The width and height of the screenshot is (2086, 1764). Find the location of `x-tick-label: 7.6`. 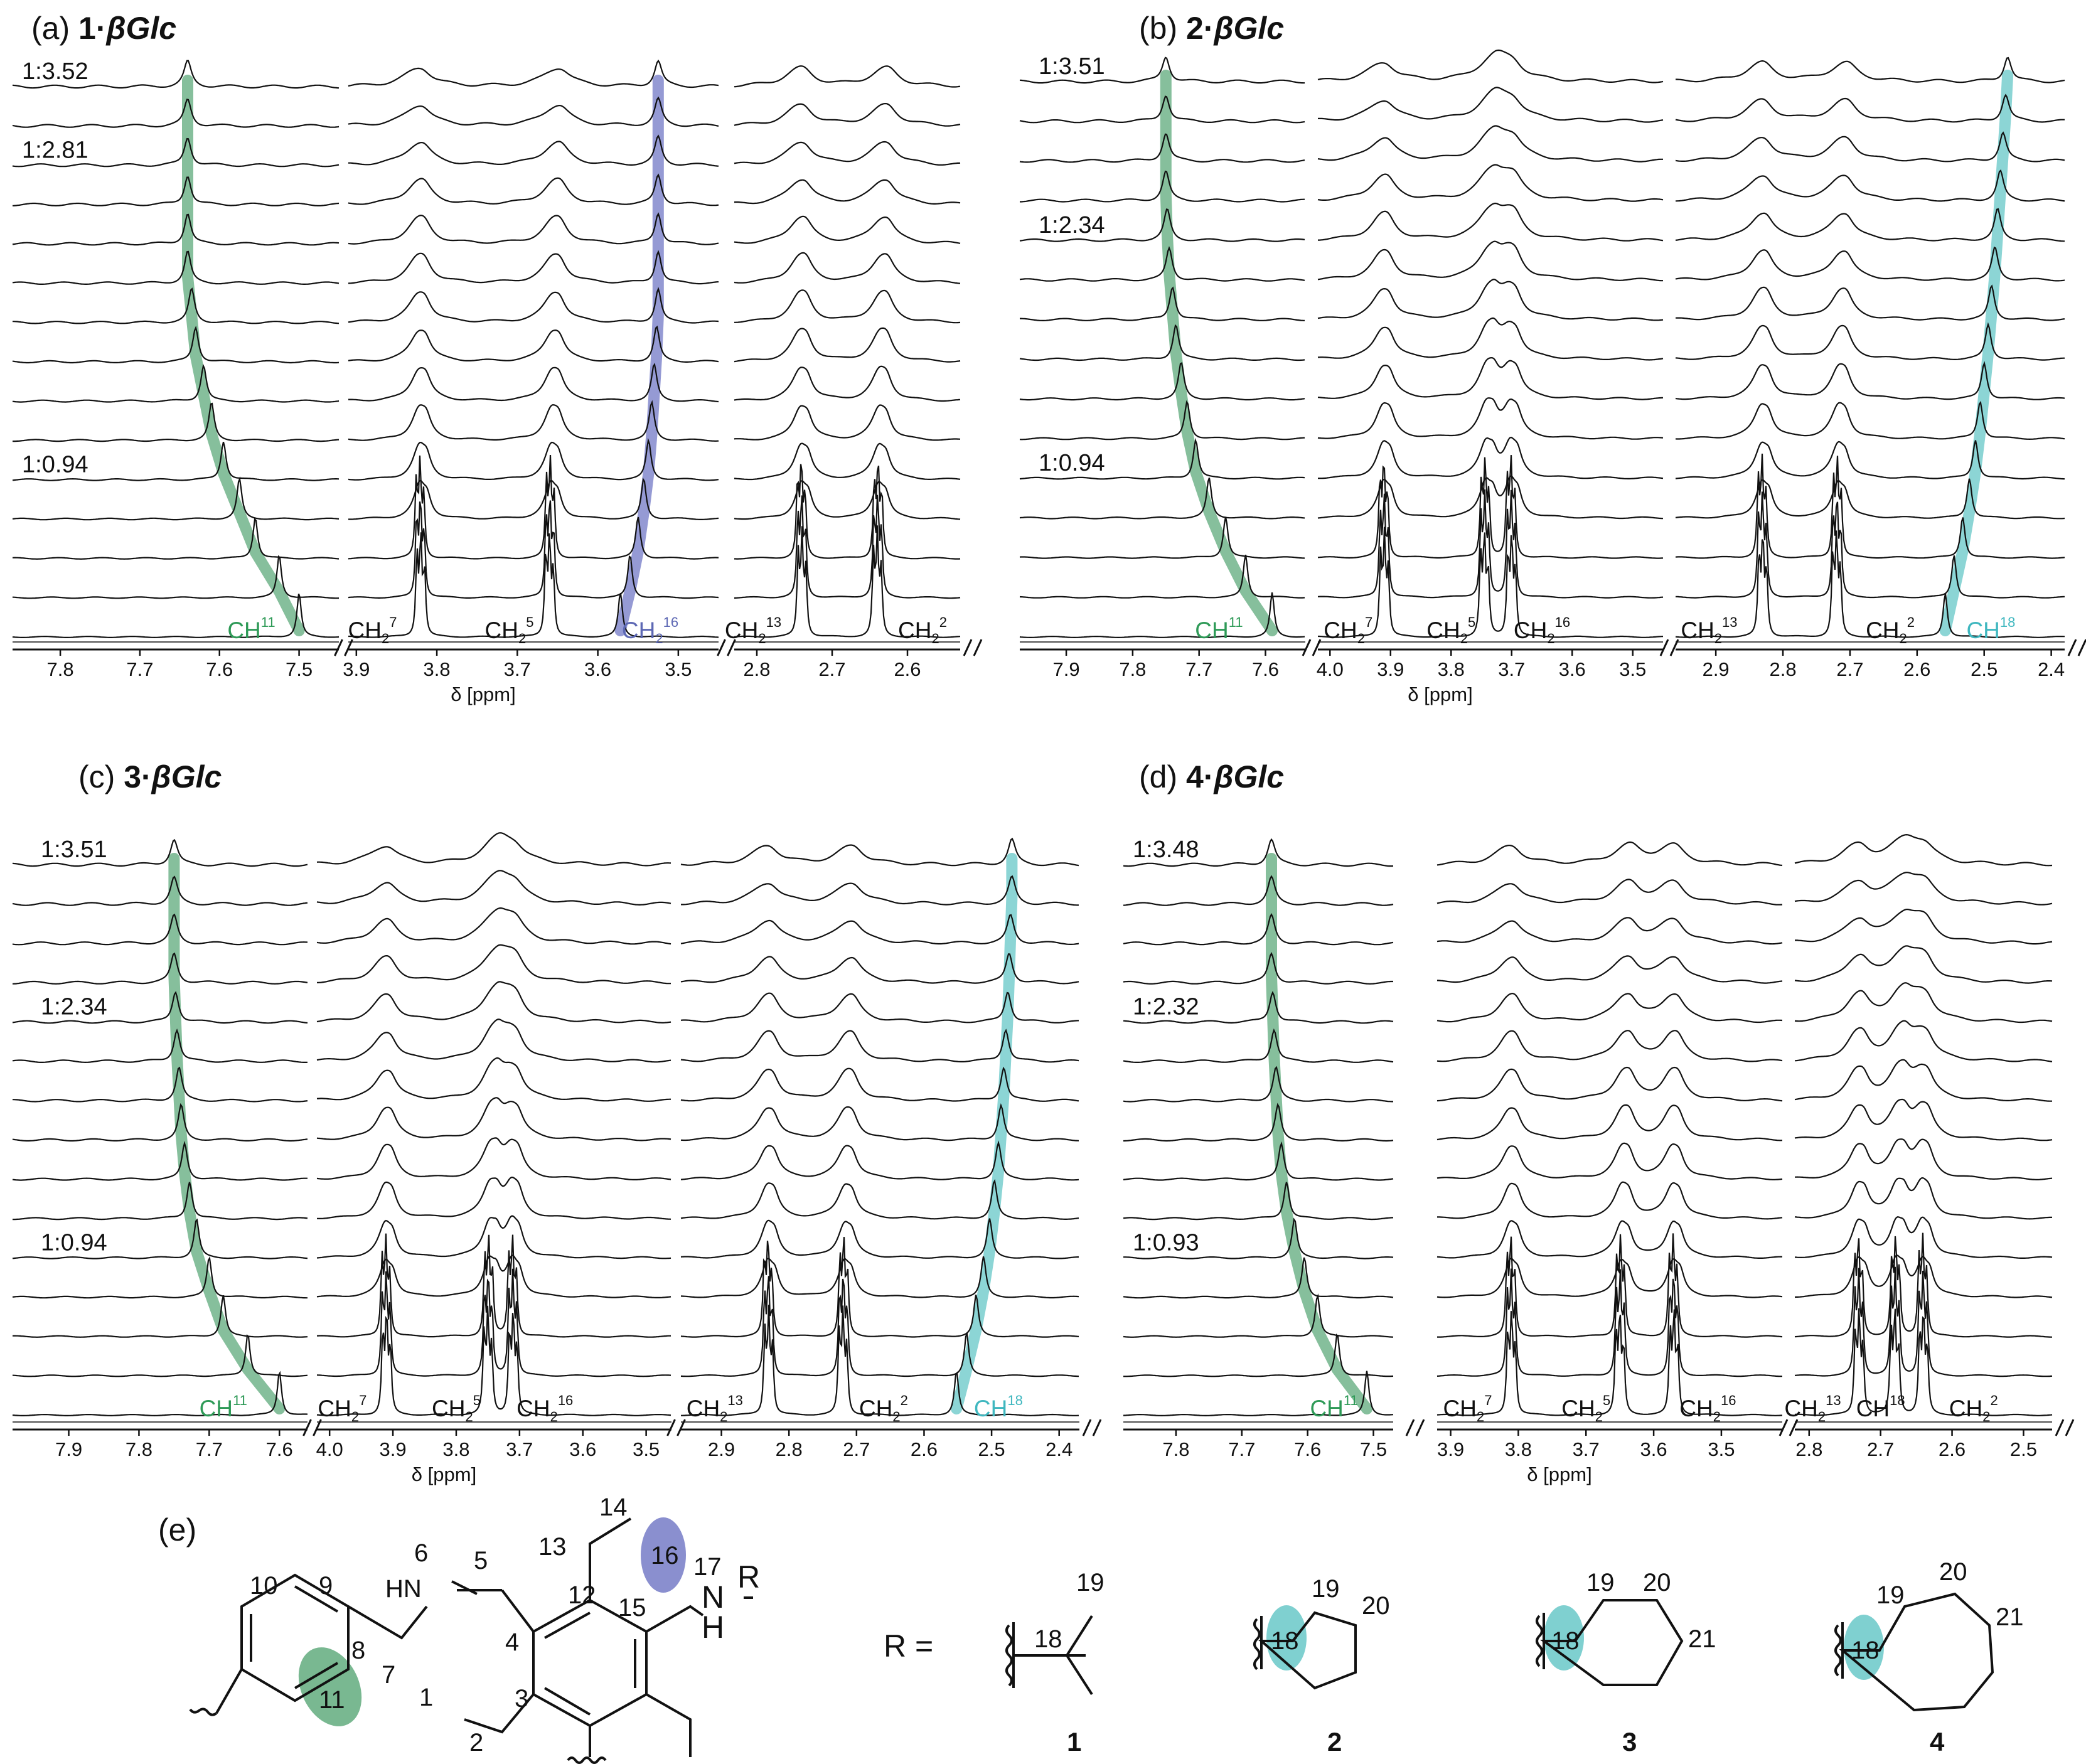

x-tick-label: 7.6 is located at coordinates (219, 669).